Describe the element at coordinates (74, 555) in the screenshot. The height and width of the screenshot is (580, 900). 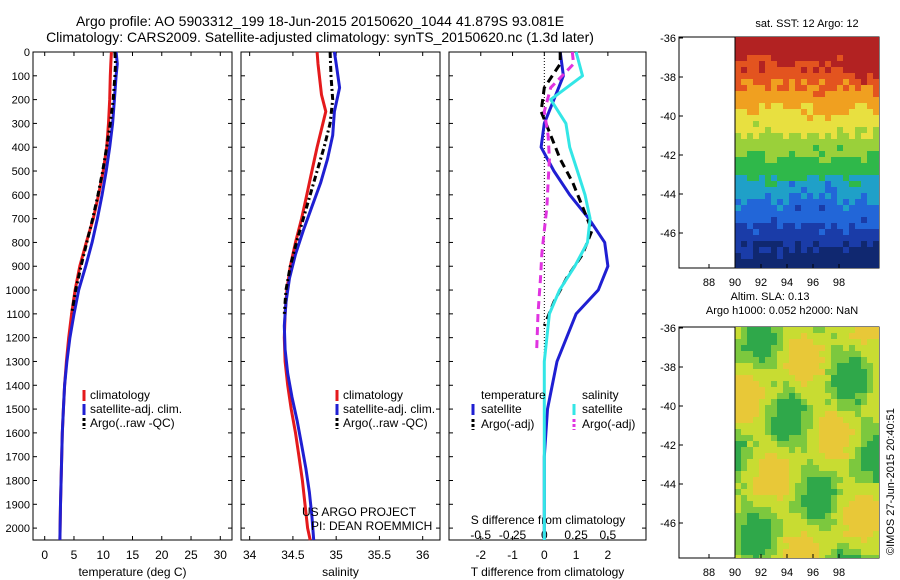
I see `x-tick-label: 5` at that location.